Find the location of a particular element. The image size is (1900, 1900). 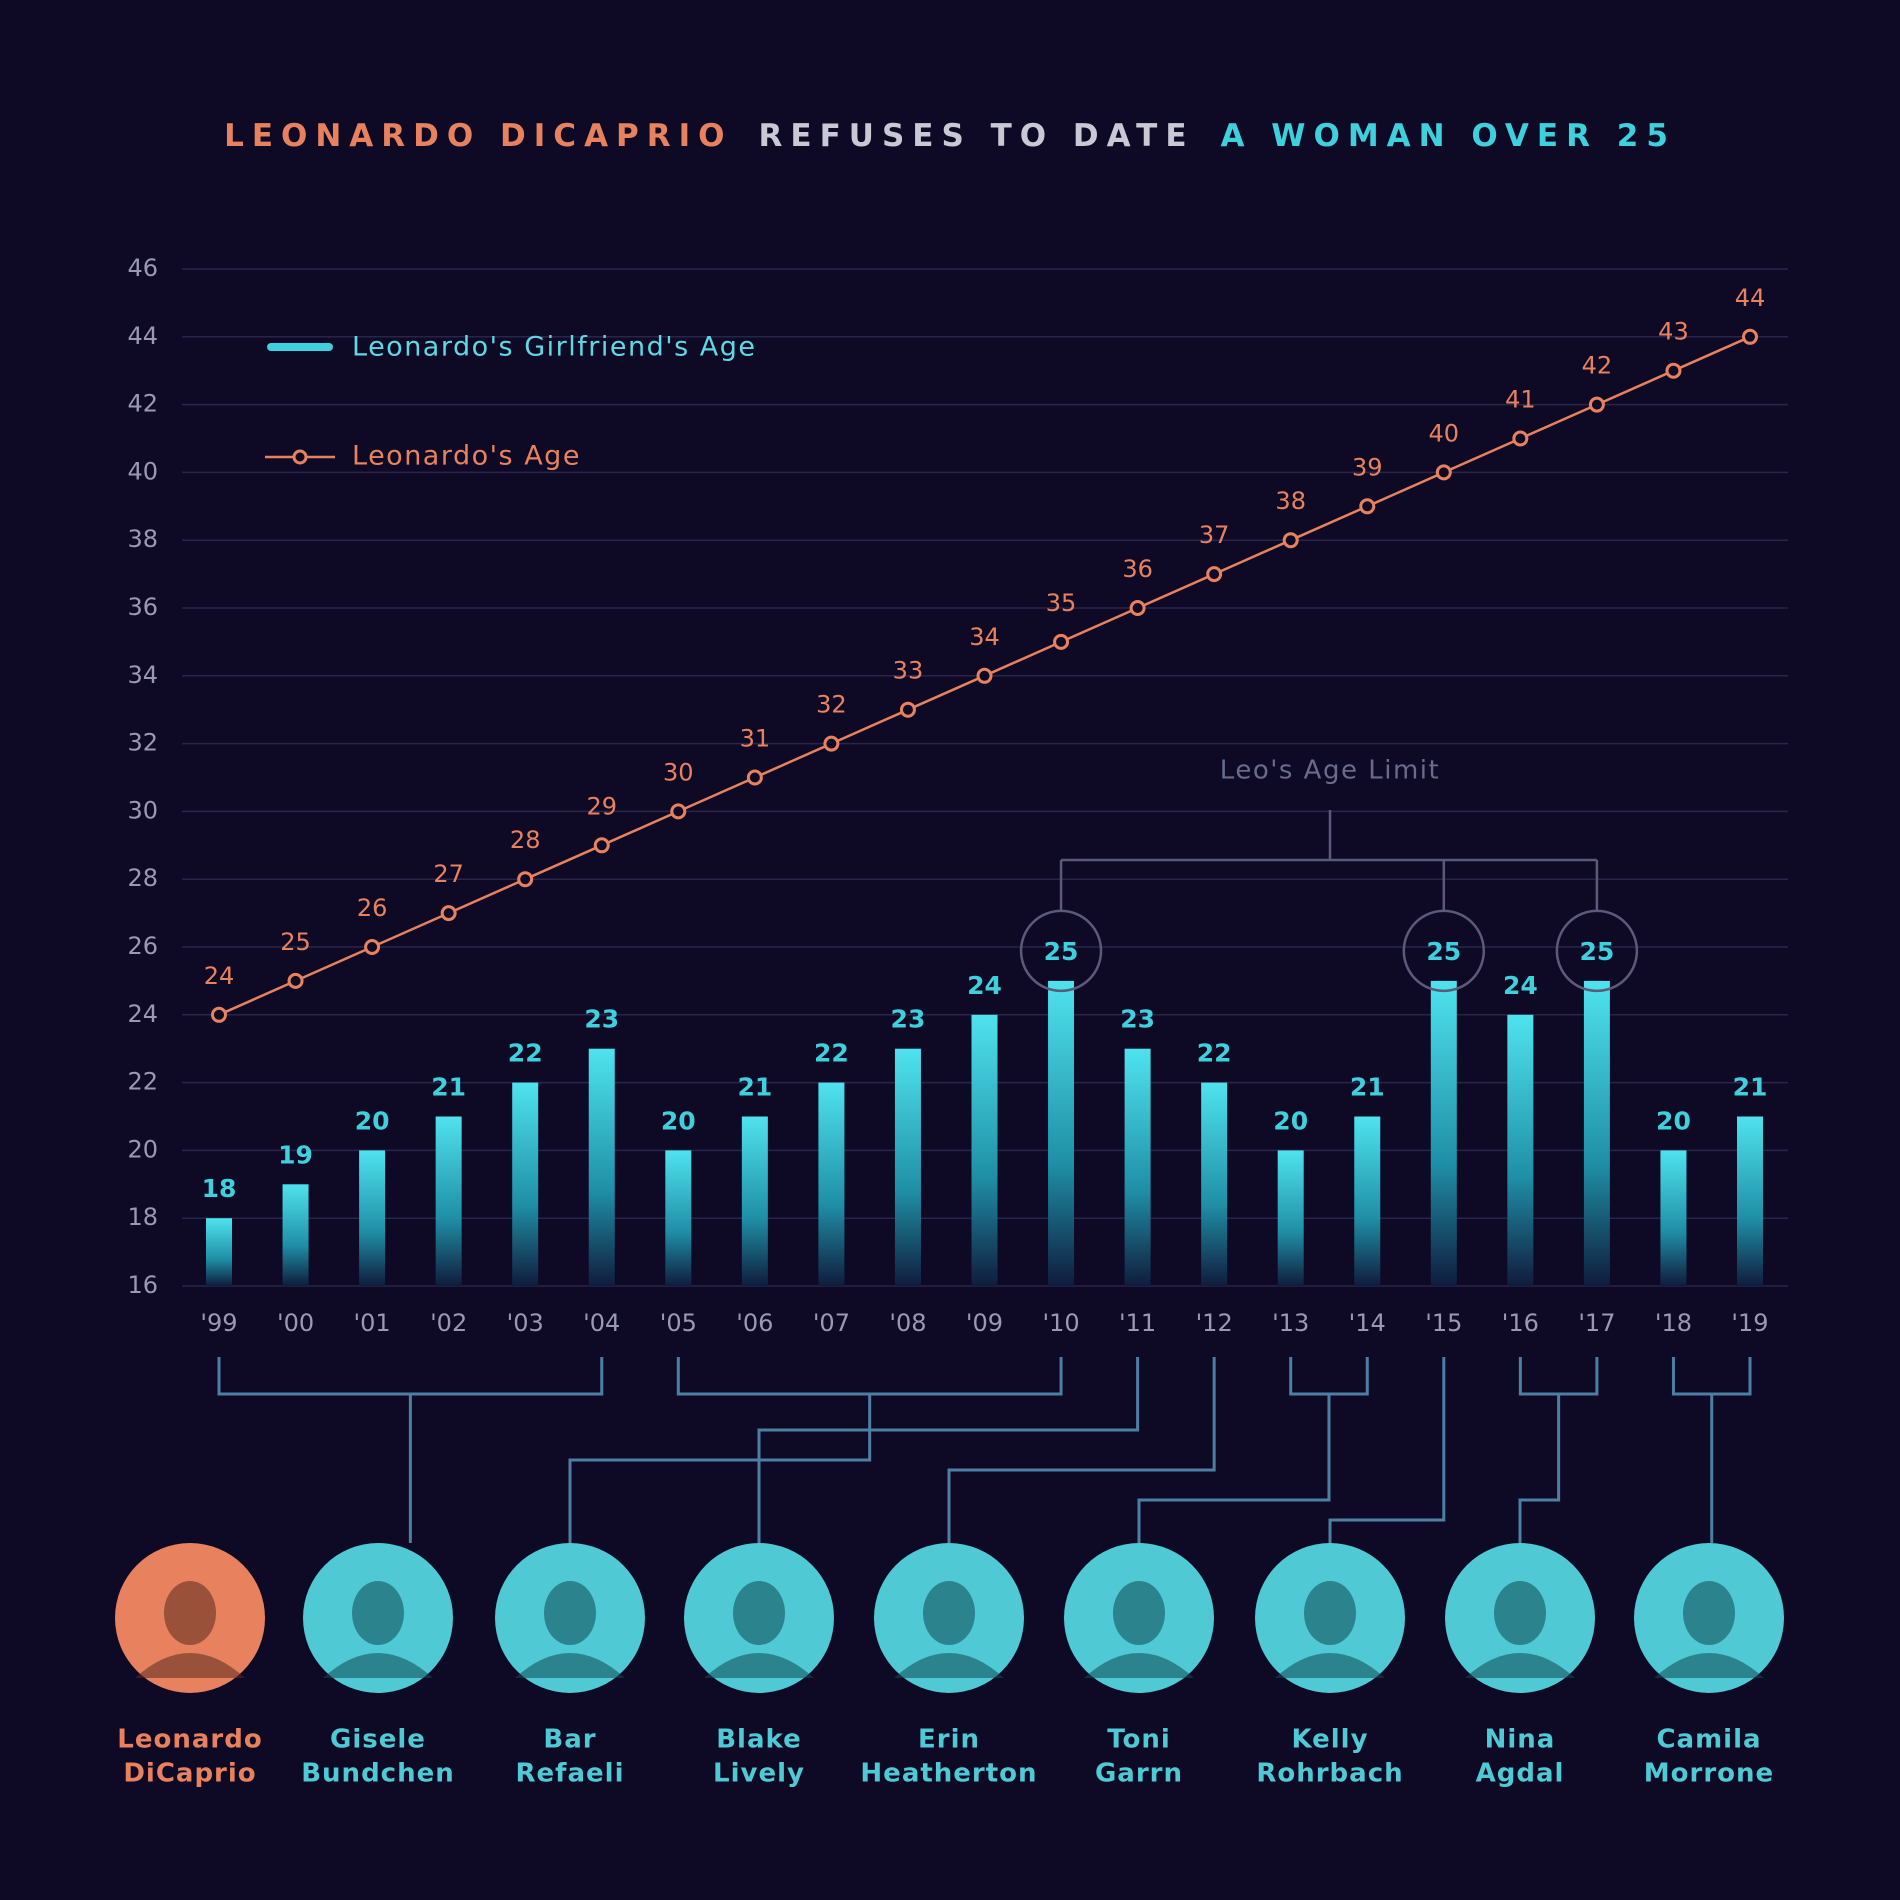

legend-swatch is located at coordinates (300, 347).